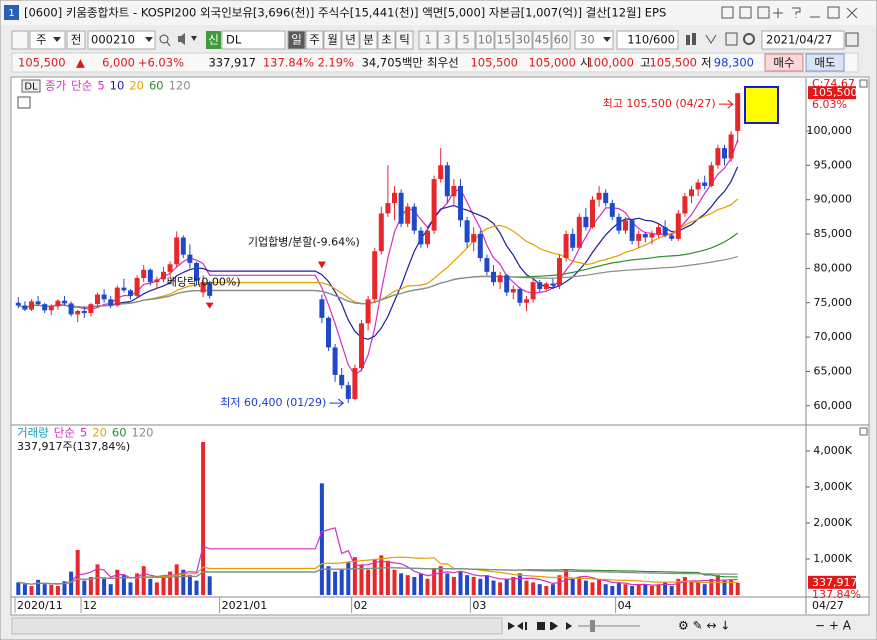 This screenshot has height=640, width=877. Describe the element at coordinates (594, 40) in the screenshot. I see `interval-select` at that location.